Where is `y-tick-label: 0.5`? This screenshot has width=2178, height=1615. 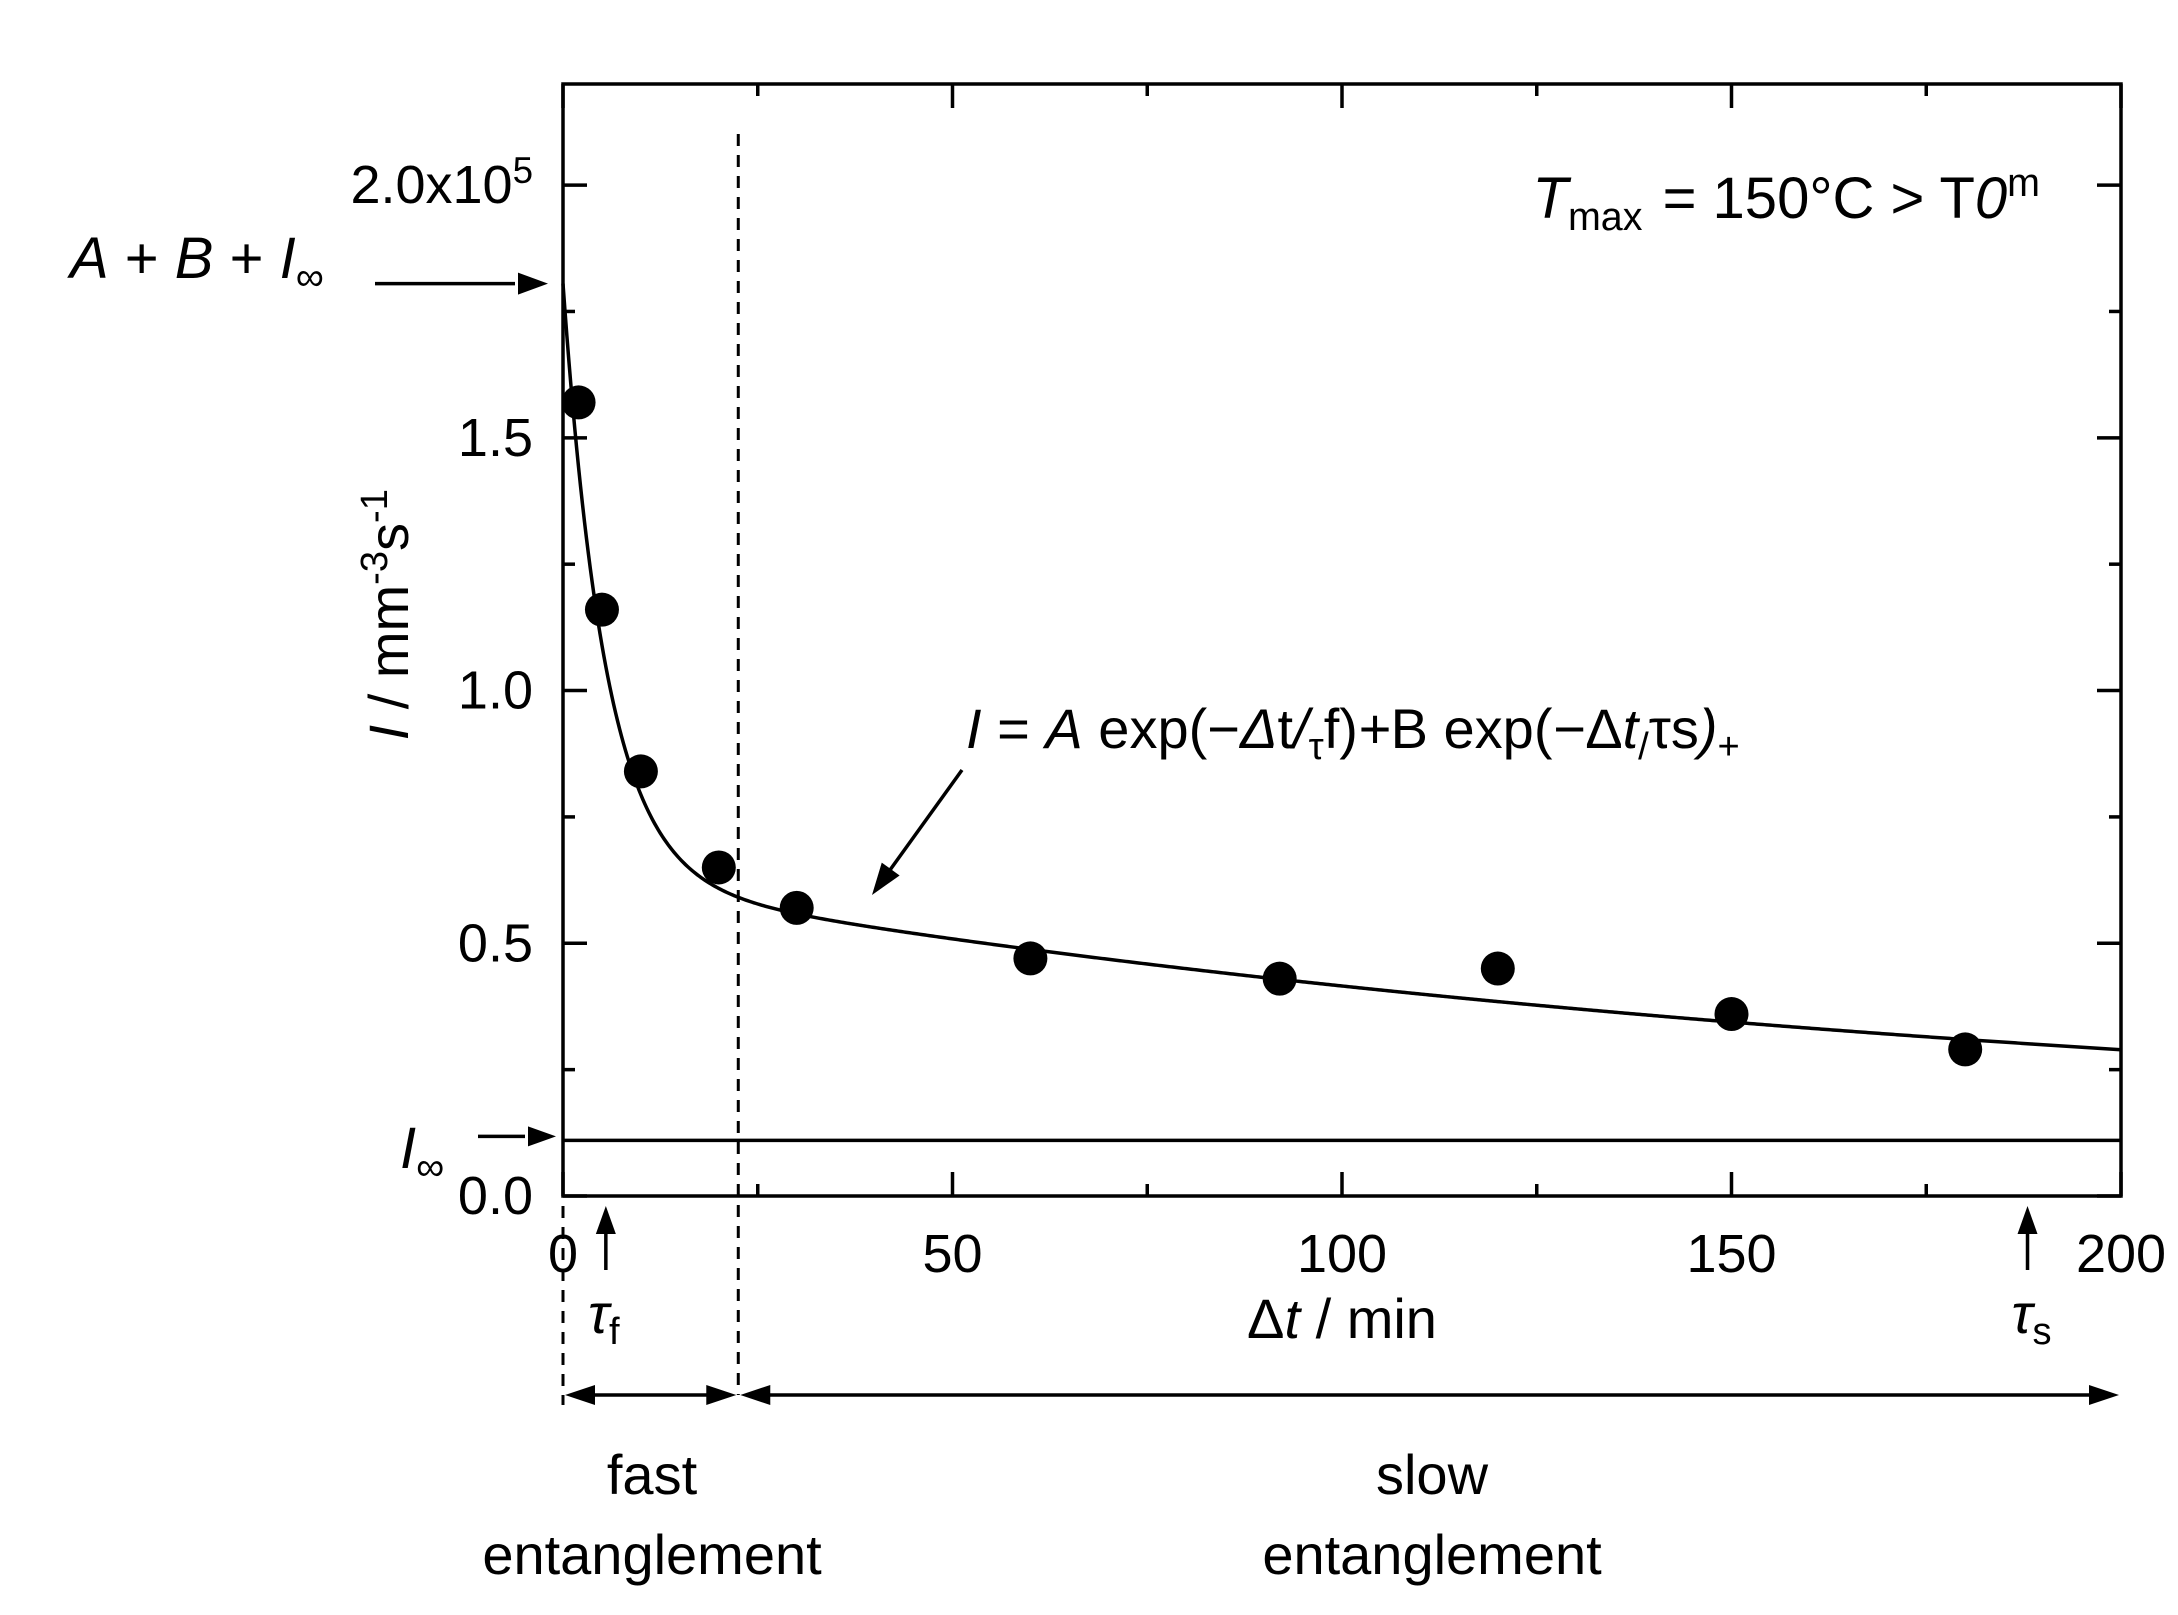 y-tick-label: 0.5 is located at coordinates (495, 943).